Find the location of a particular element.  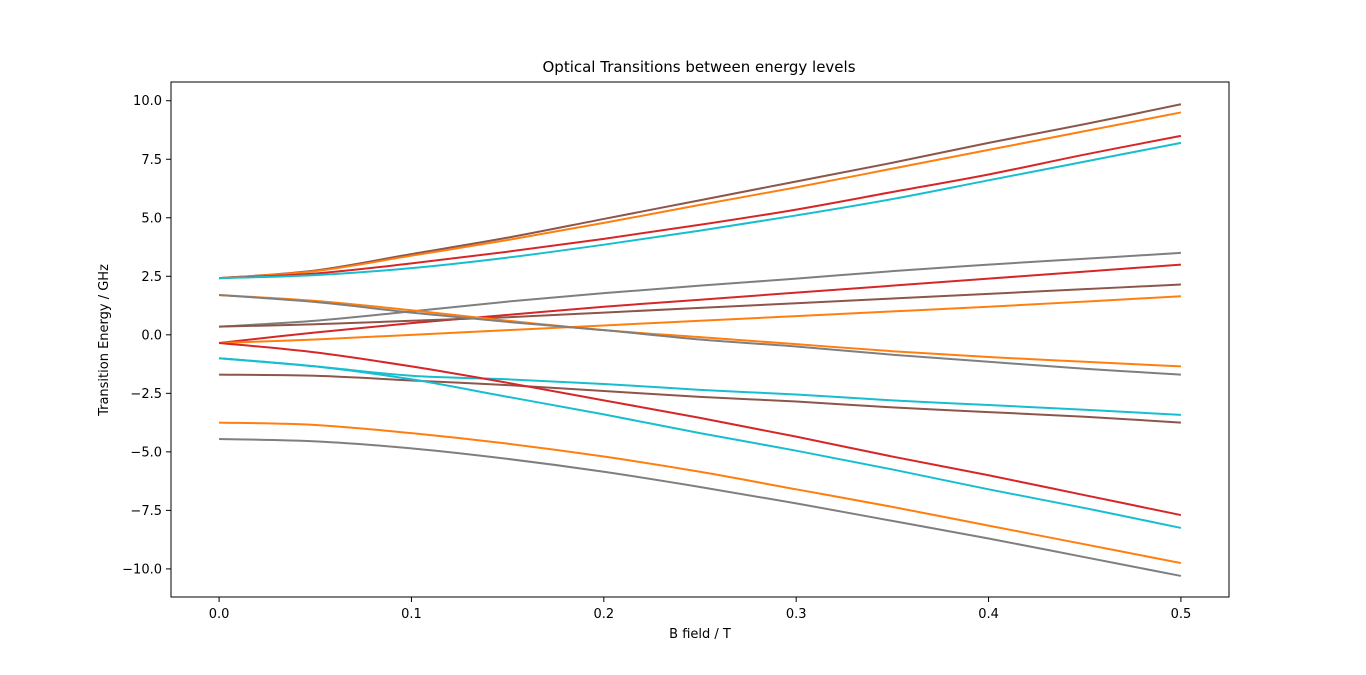

y-tick-label: −10.0 is located at coordinates (142, 569).